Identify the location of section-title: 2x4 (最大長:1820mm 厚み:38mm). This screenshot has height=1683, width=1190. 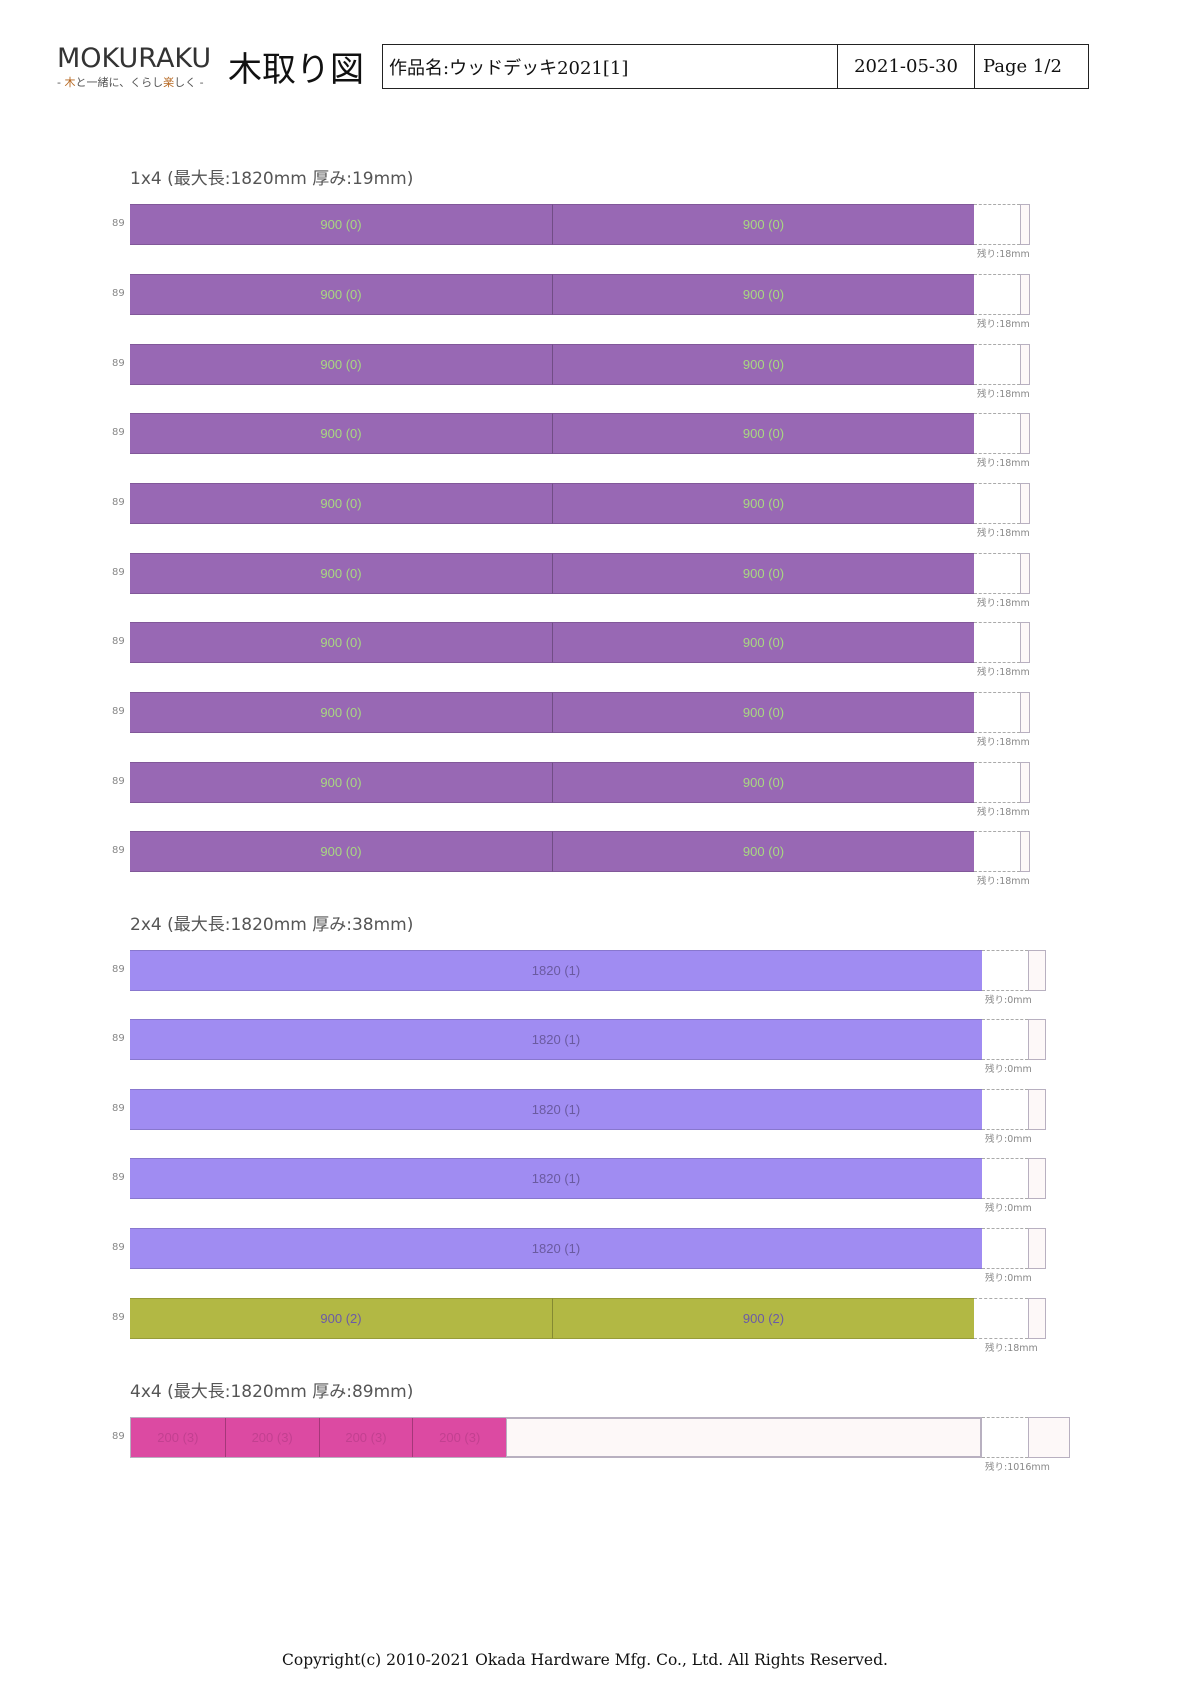
(272, 925).